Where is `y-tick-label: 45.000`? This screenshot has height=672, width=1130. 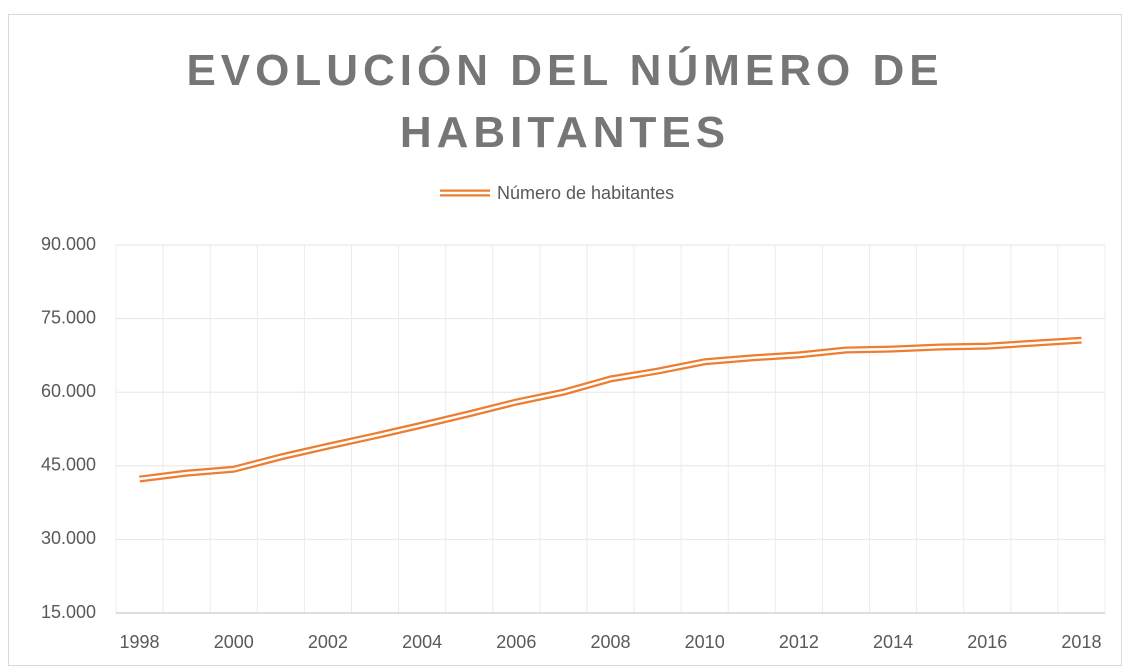
y-tick-label: 45.000 is located at coordinates (68, 465).